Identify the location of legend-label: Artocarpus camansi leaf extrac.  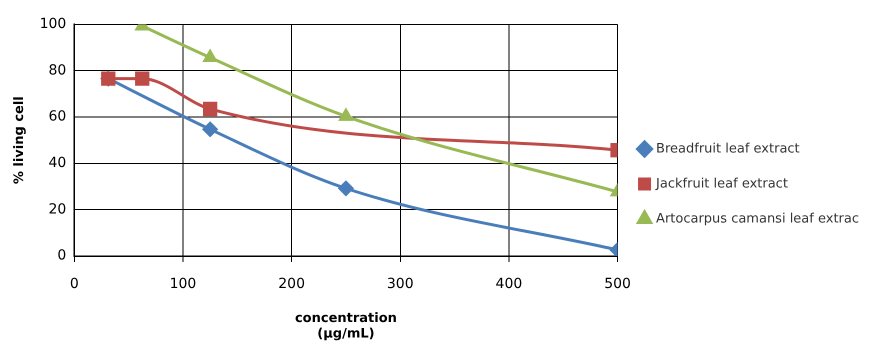
(758, 218).